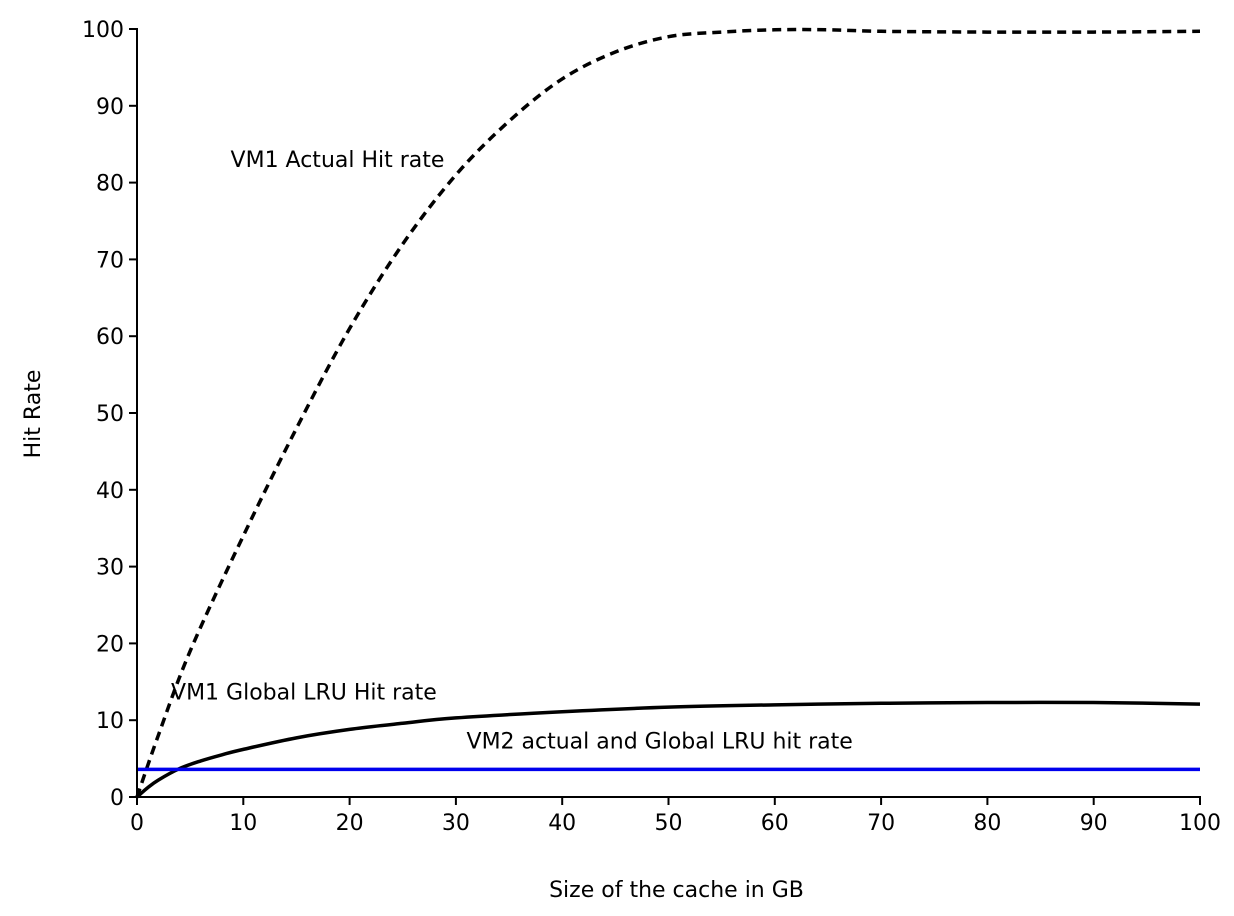  What do you see at coordinates (987, 823) in the screenshot?
I see `x-tick-label: 80` at bounding box center [987, 823].